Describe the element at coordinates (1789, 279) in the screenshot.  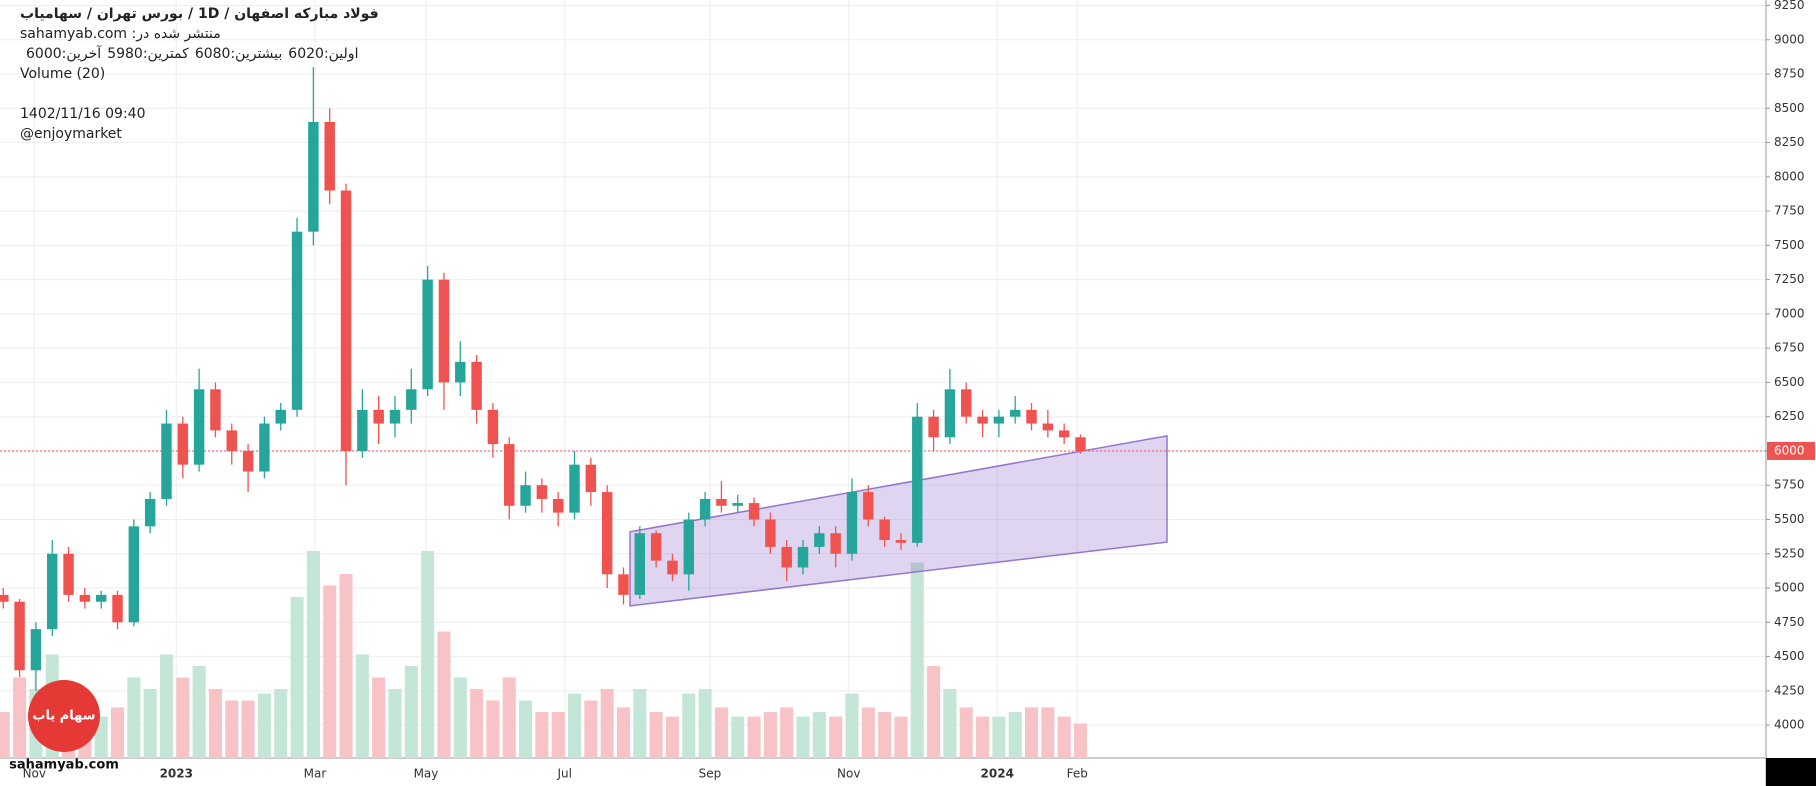
I see `y-tick-label: 7250` at that location.